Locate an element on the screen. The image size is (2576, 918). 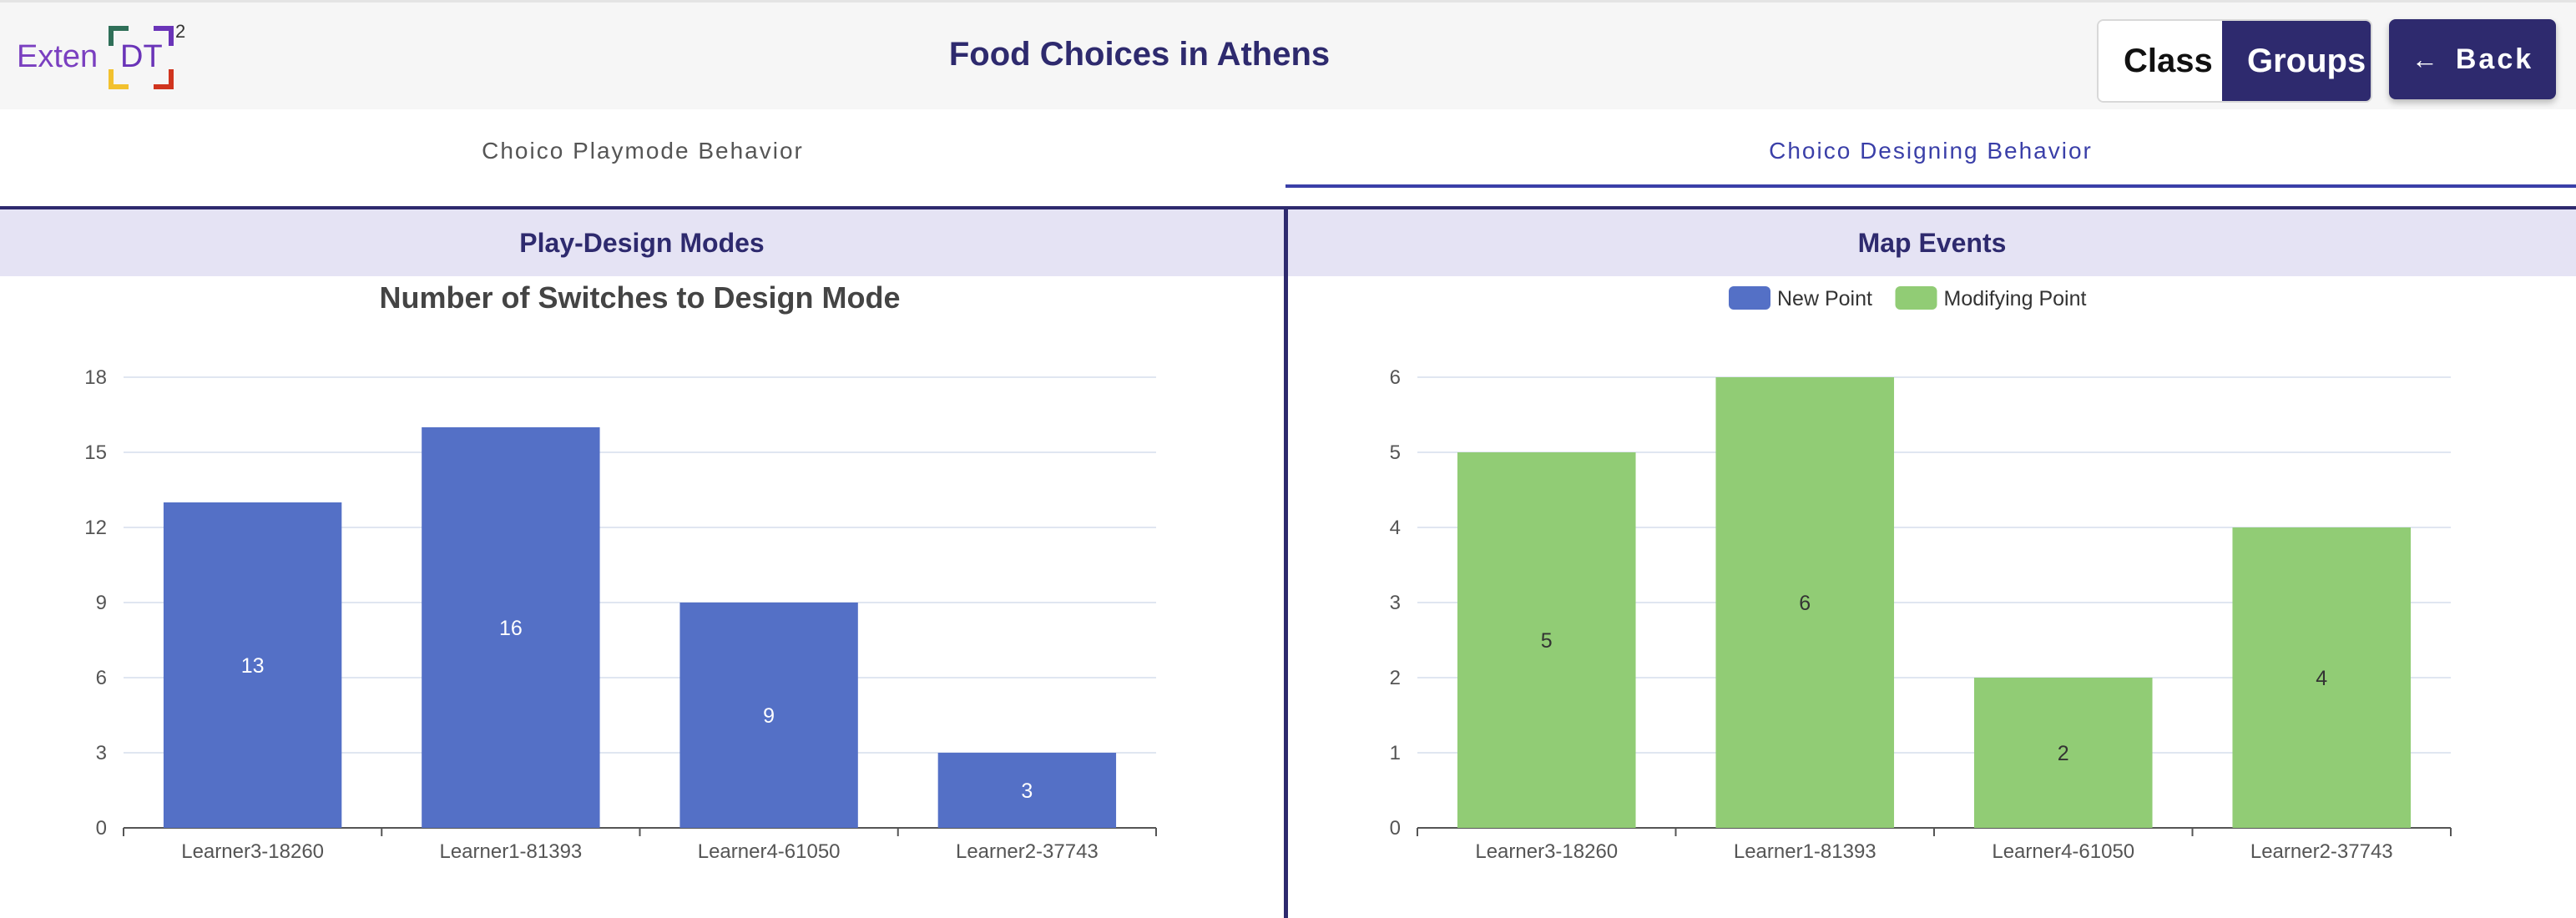
bar-value-label: 4 is located at coordinates (2321, 679).